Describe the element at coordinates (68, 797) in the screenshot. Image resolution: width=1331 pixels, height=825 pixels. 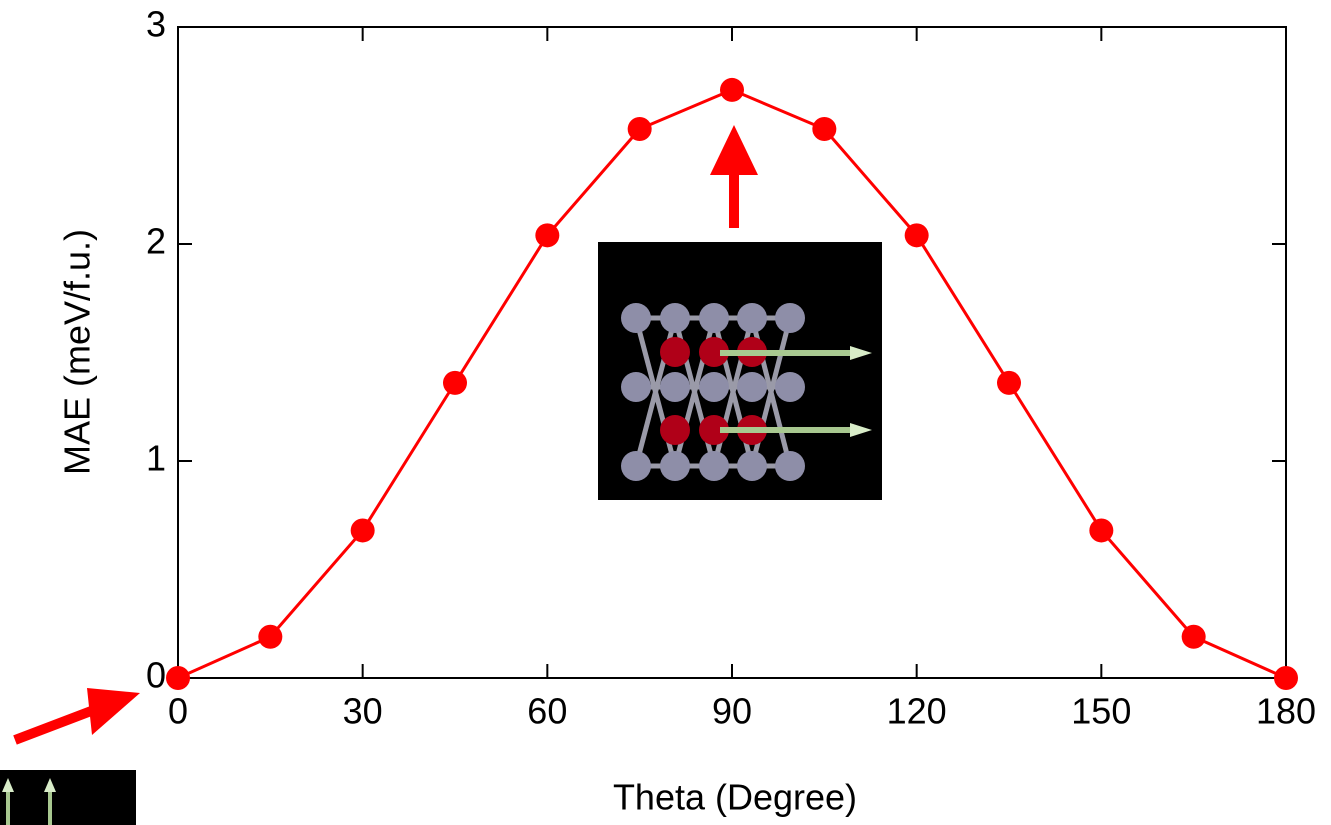
I see `legend-inset` at that location.